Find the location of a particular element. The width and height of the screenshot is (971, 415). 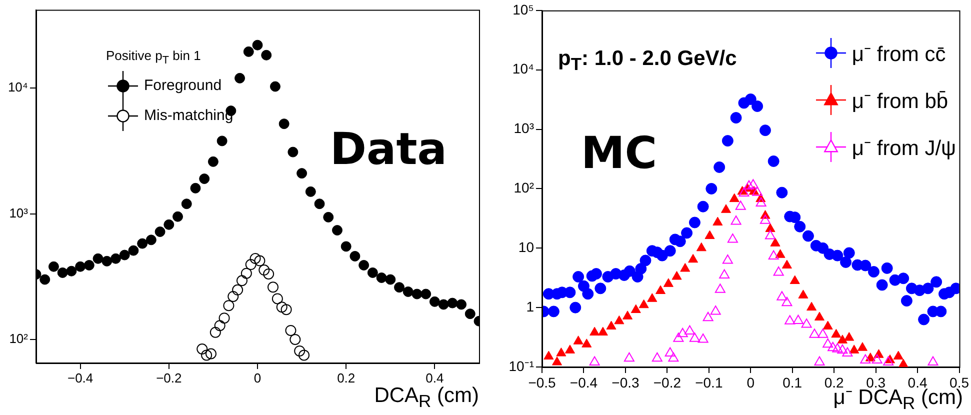

x-tick-label: 0.4 is located at coordinates (918, 382).